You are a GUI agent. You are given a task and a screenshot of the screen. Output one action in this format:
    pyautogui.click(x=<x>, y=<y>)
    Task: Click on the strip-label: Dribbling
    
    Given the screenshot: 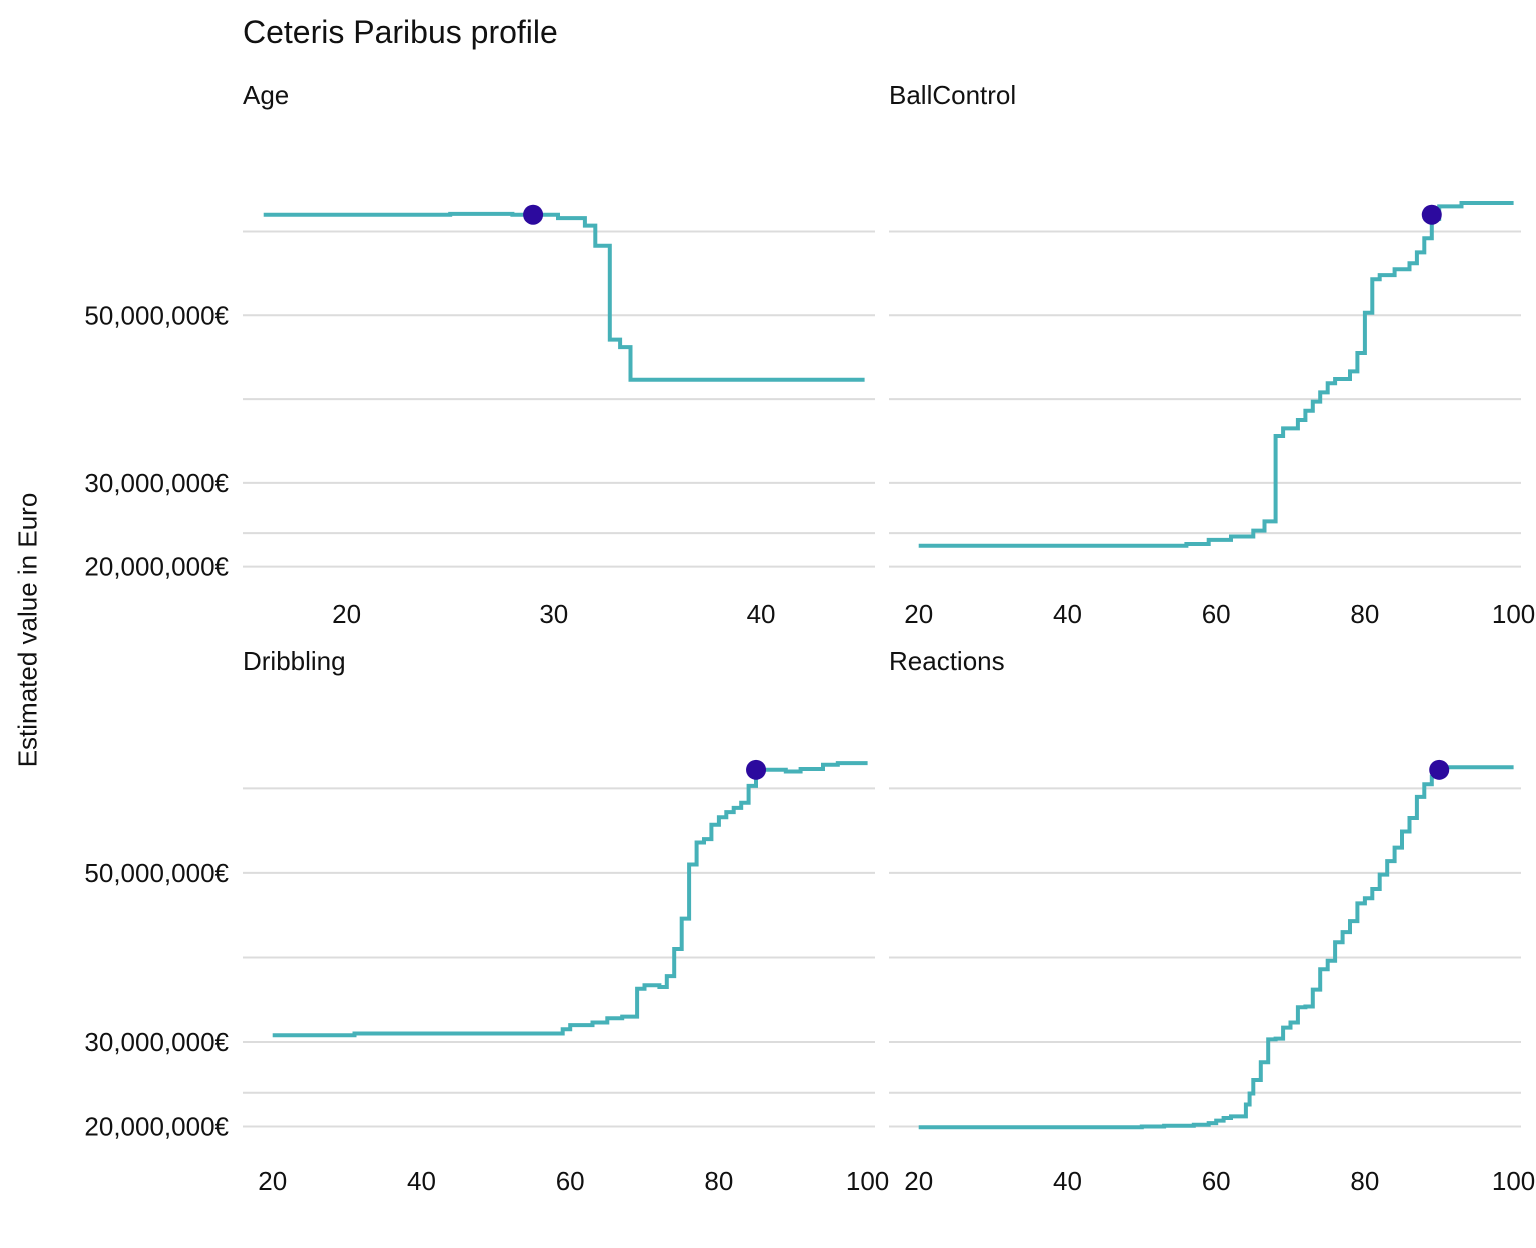 What is the action you would take?
    pyautogui.click(x=294, y=661)
    